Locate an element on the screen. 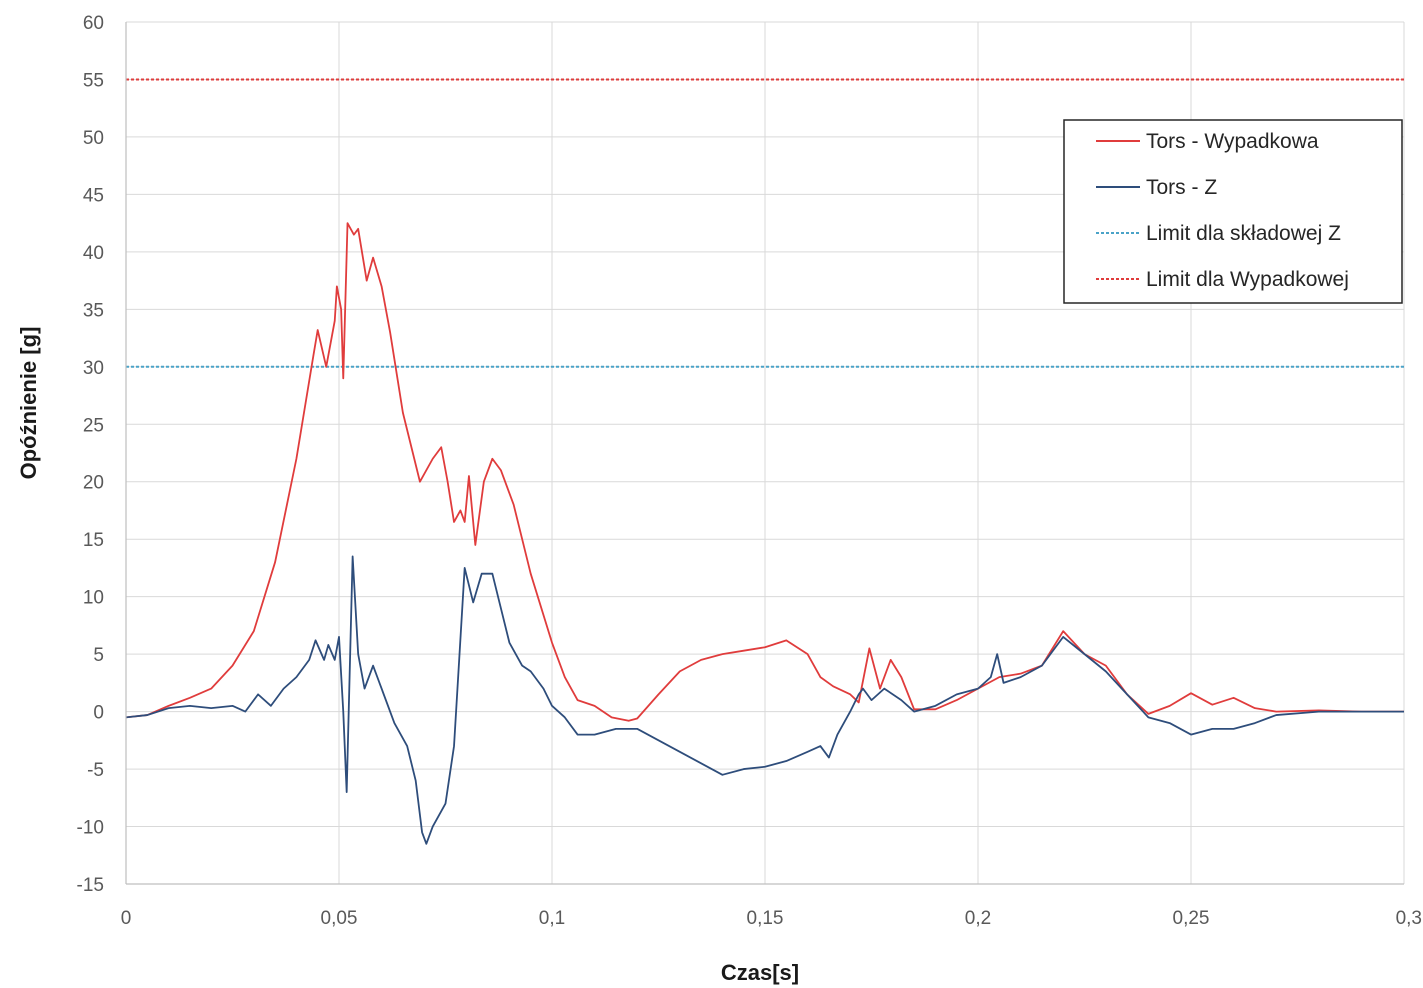  y-tick-label: -5 is located at coordinates (95, 770).